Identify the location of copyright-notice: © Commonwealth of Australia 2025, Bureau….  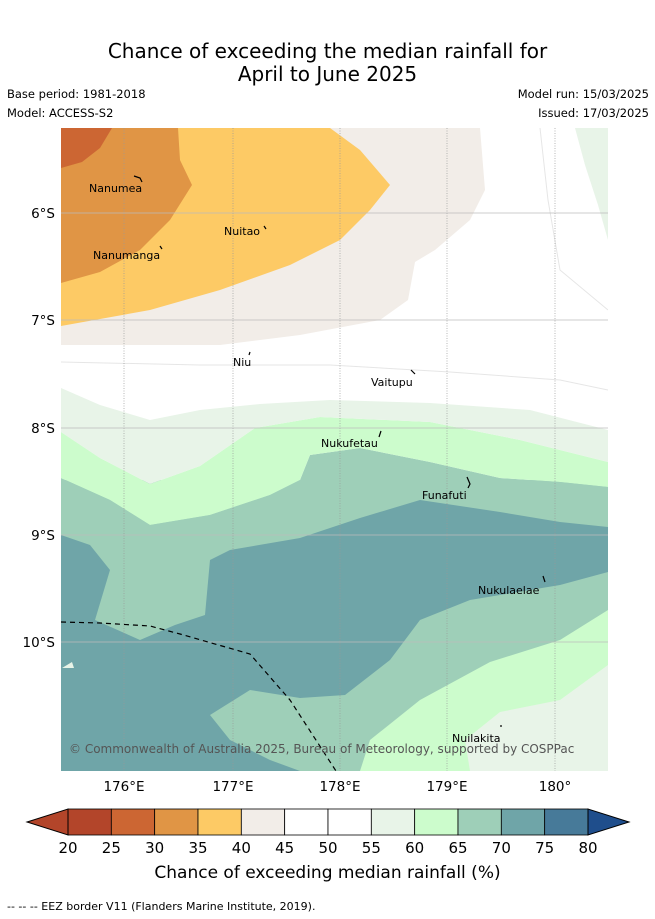
(322, 749).